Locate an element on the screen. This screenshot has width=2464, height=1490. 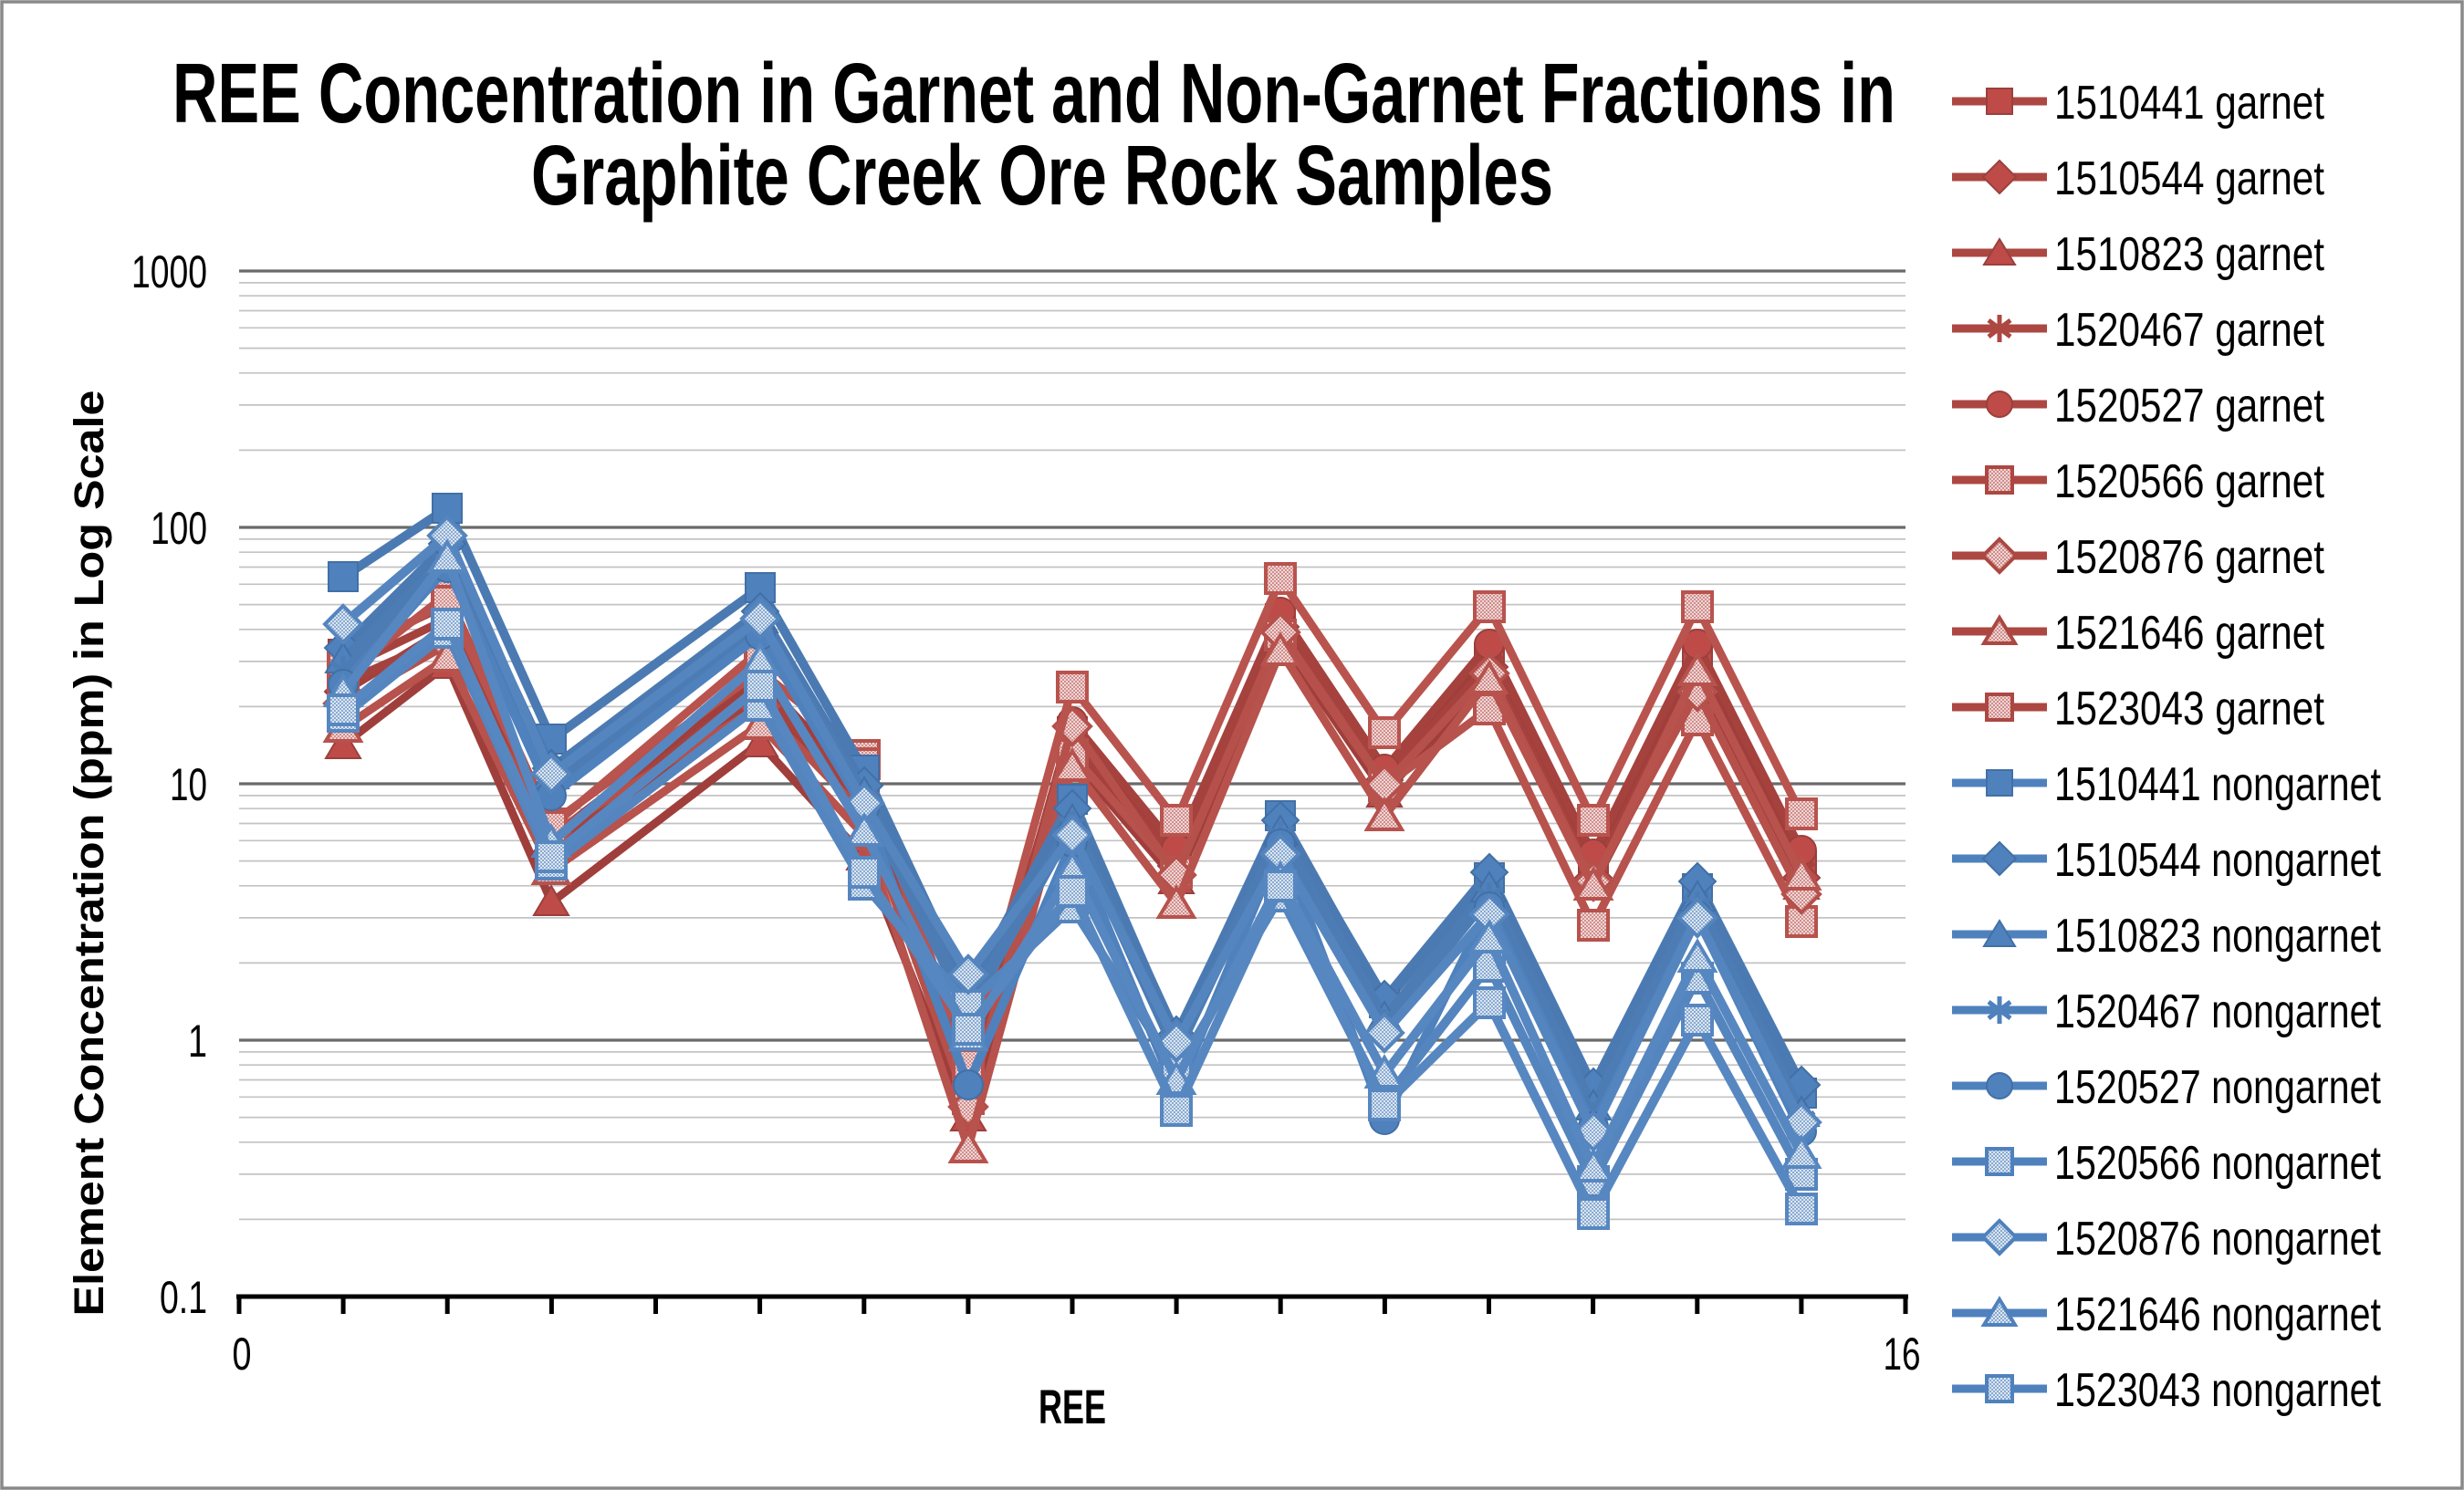
svg-text: 1520467 garnet is located at coordinates (2189, 330).